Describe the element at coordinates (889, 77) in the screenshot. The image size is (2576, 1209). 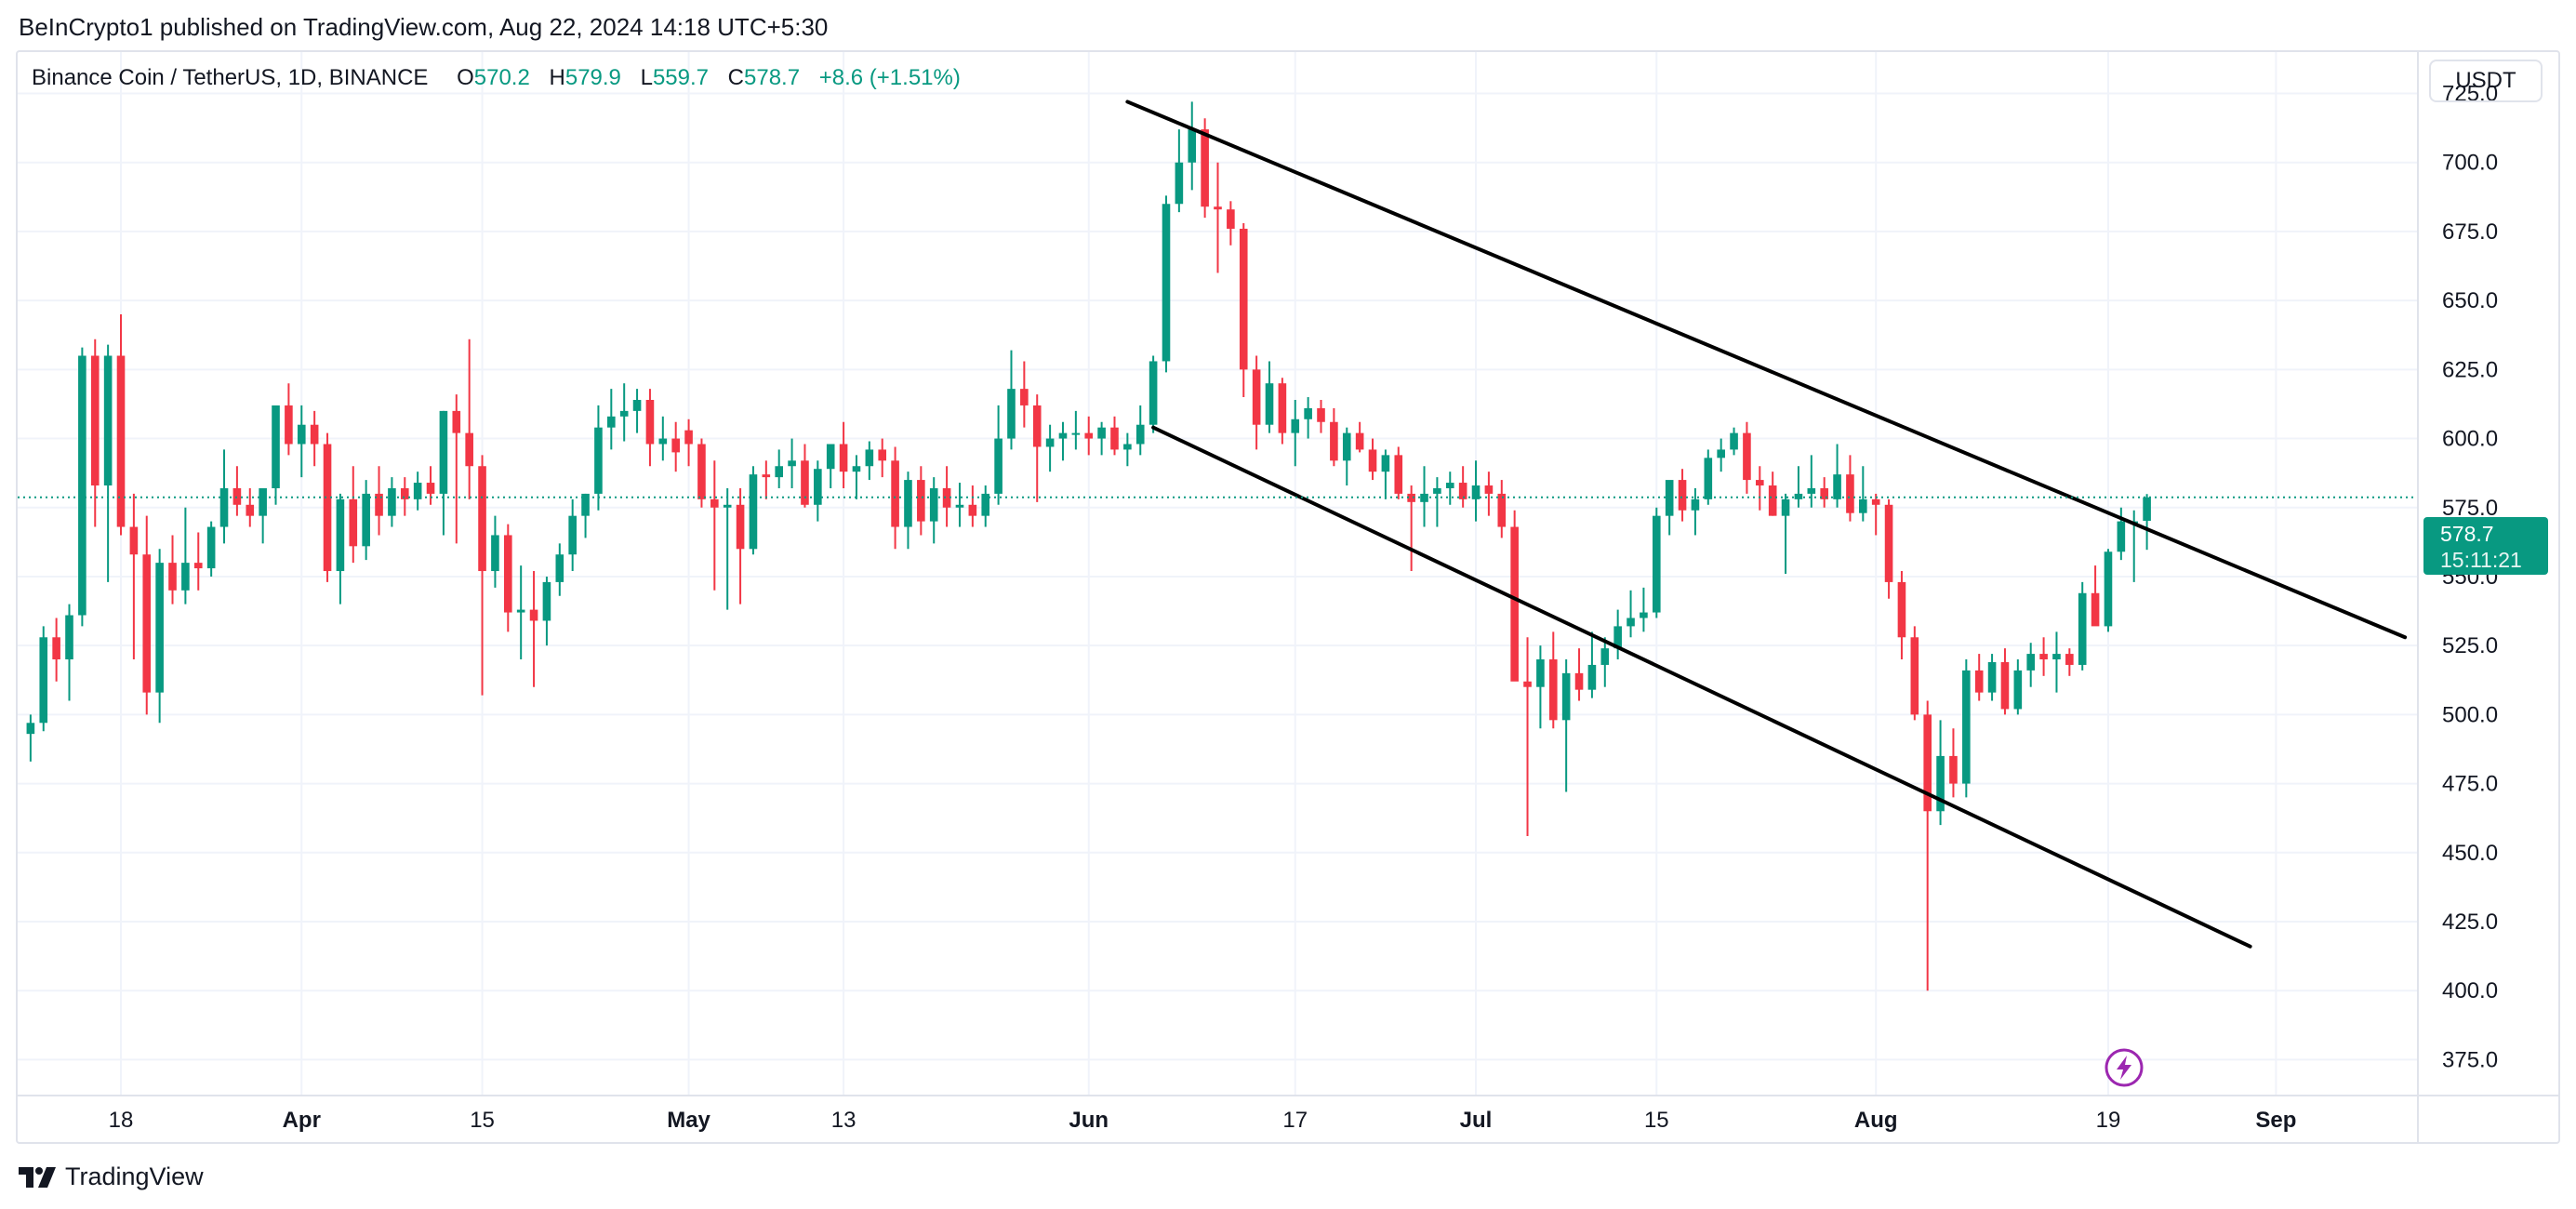
I see `change-value: +8.6 (+1.51%)` at that location.